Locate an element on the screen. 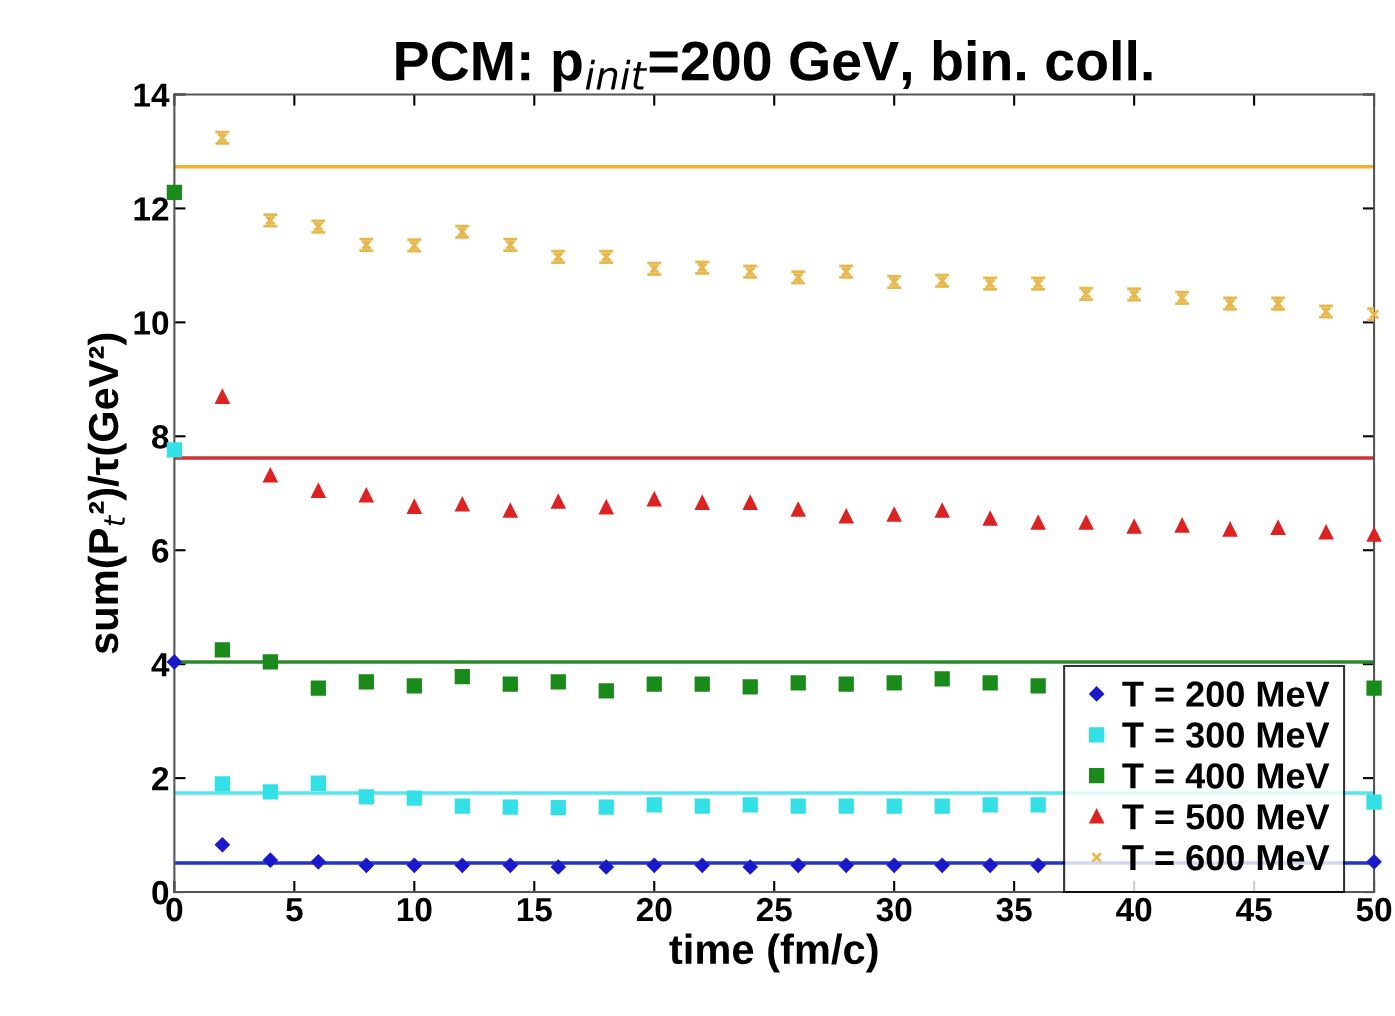  x-tick-label: 50 is located at coordinates (1374, 909).